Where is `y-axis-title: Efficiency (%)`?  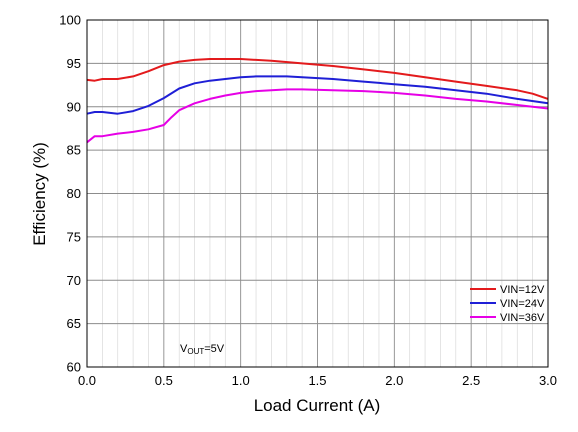
y-axis-title: Efficiency (%) is located at coordinates (39, 194).